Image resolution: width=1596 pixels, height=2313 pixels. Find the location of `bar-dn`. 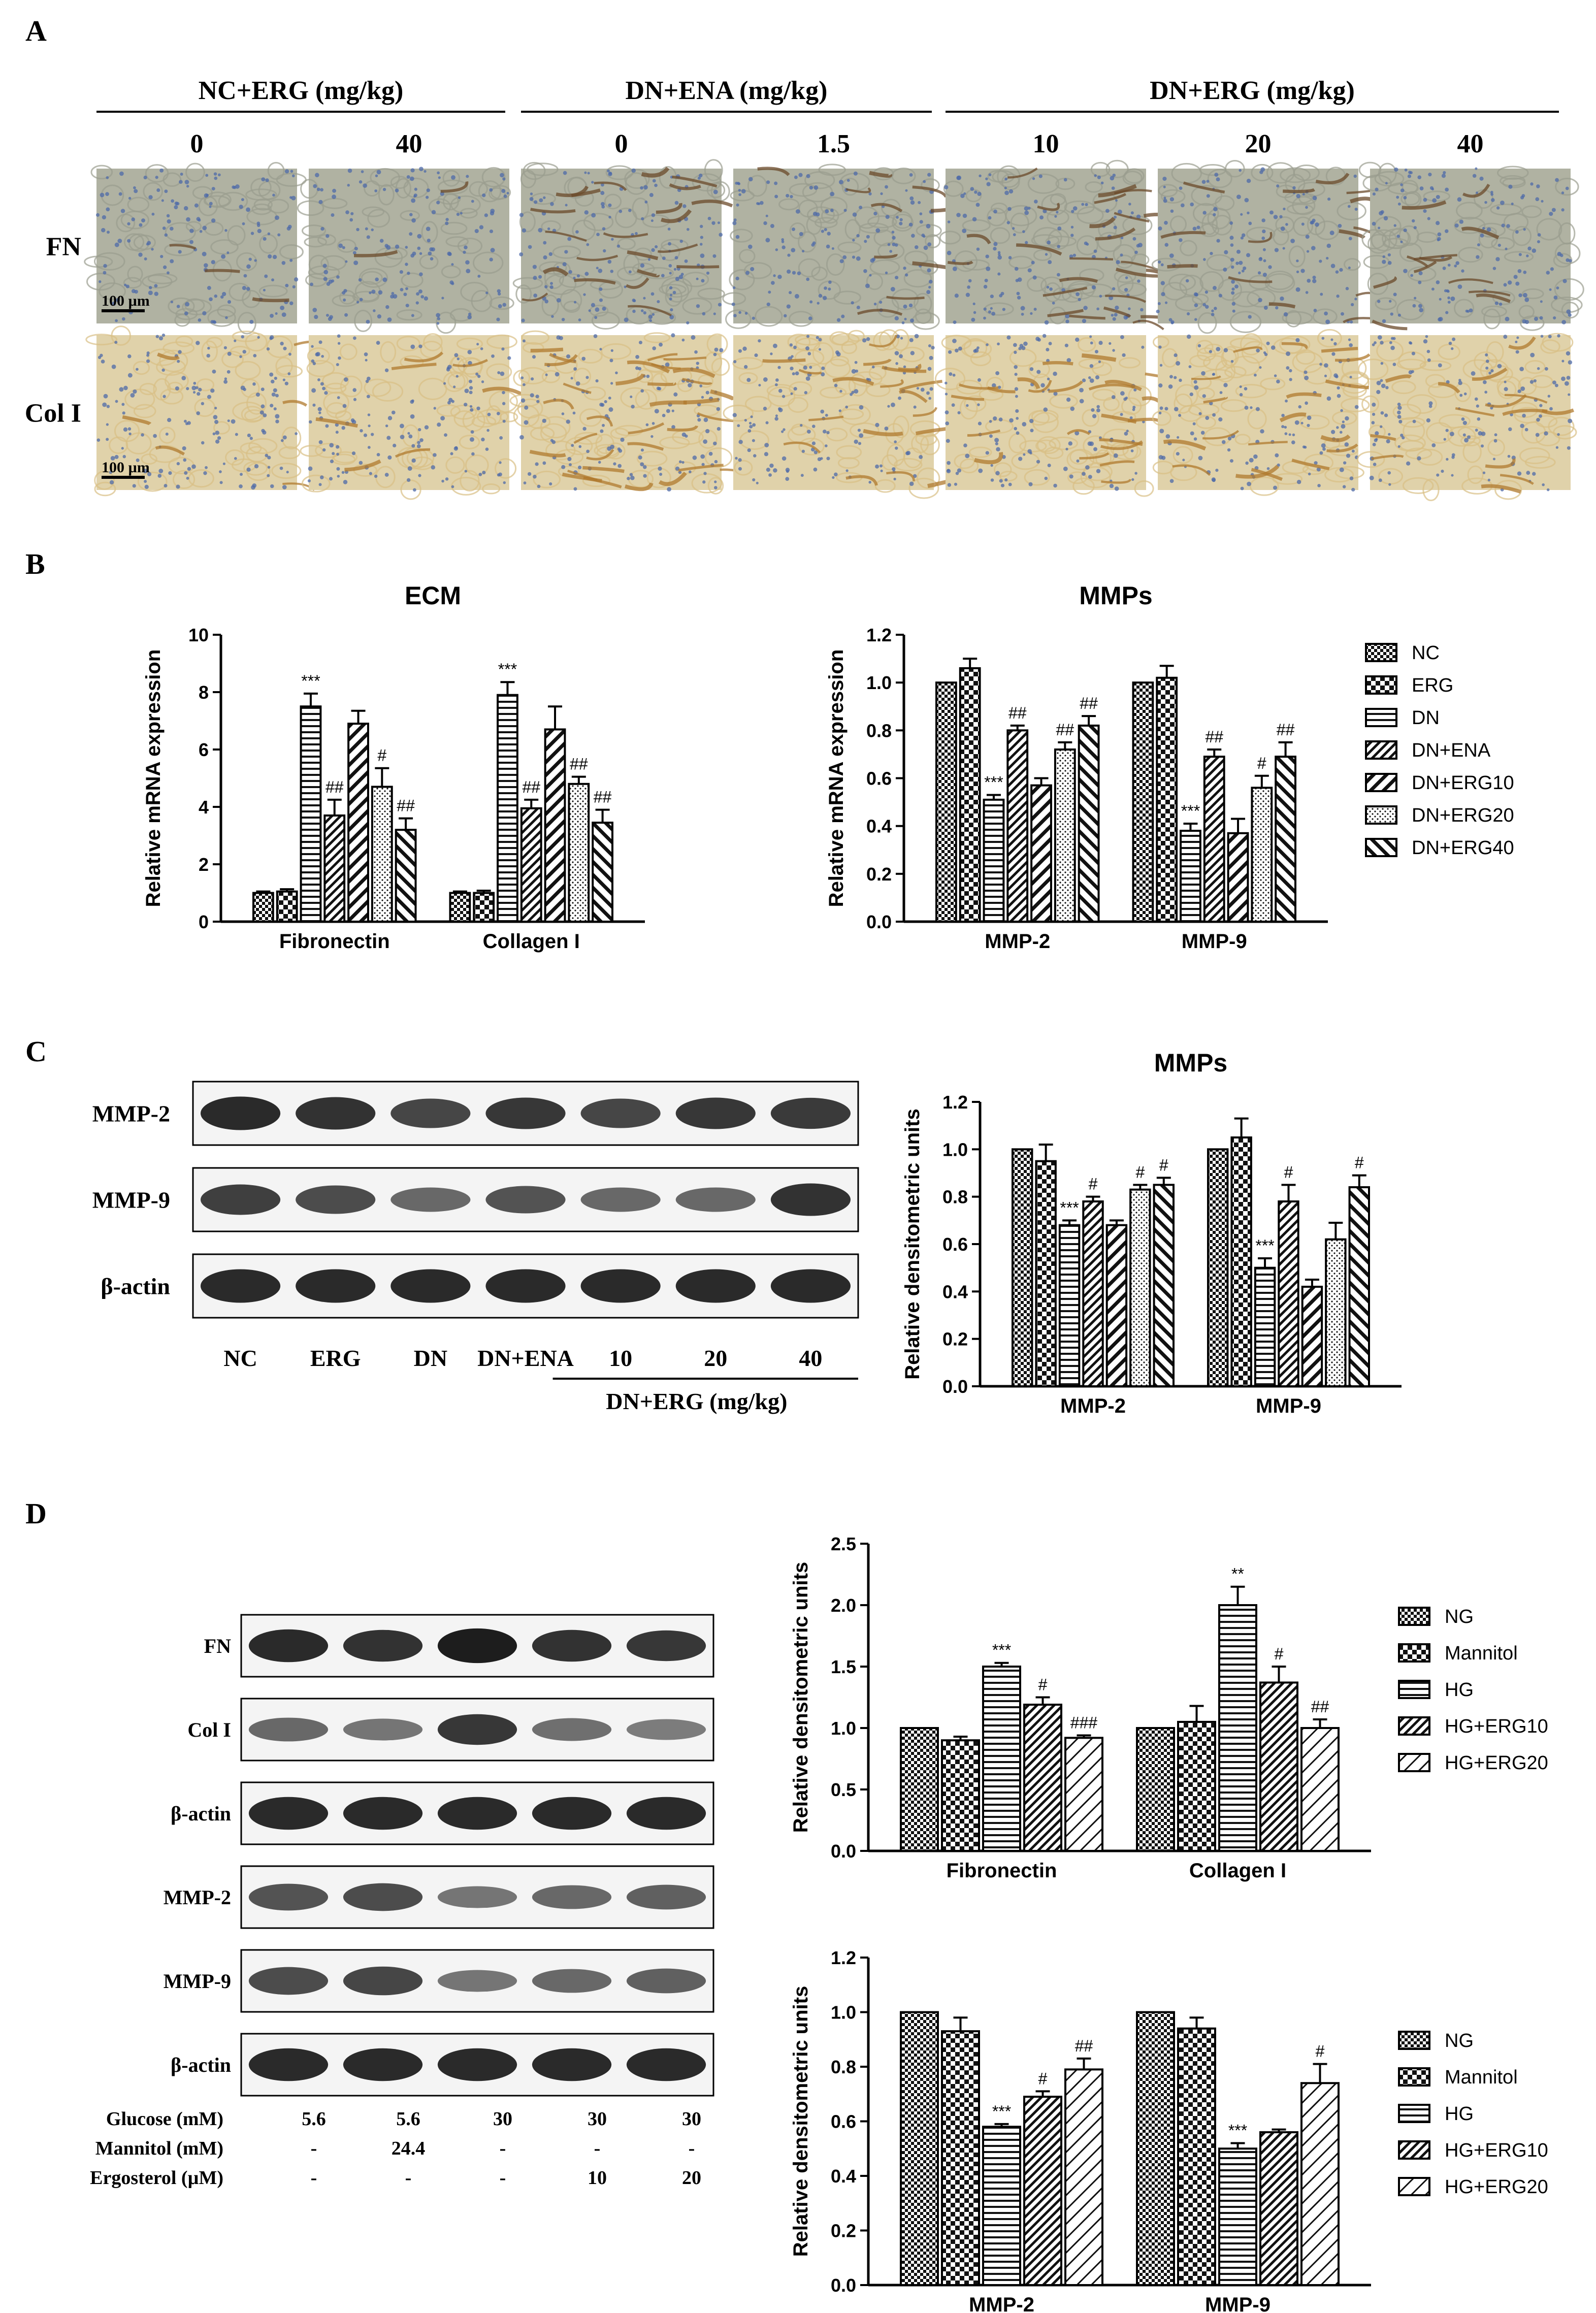

bar-dn is located at coordinates (1265, 1327).